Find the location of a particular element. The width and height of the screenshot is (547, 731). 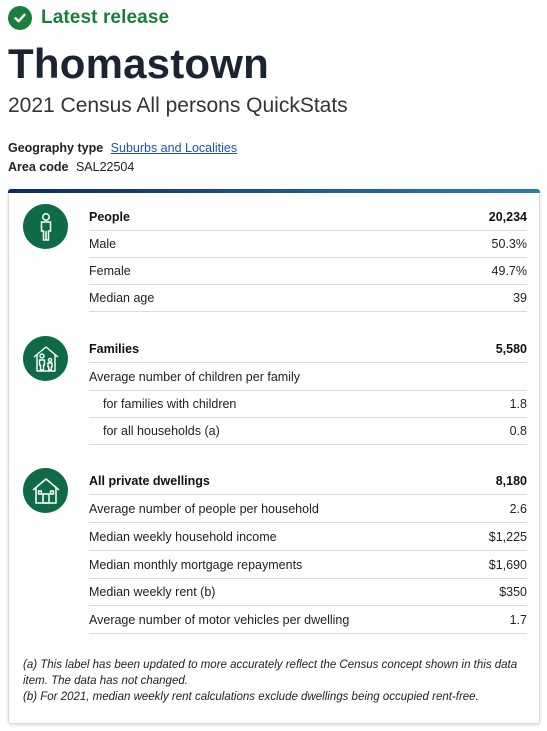

row-label: Average number of children per family is located at coordinates (194, 377).